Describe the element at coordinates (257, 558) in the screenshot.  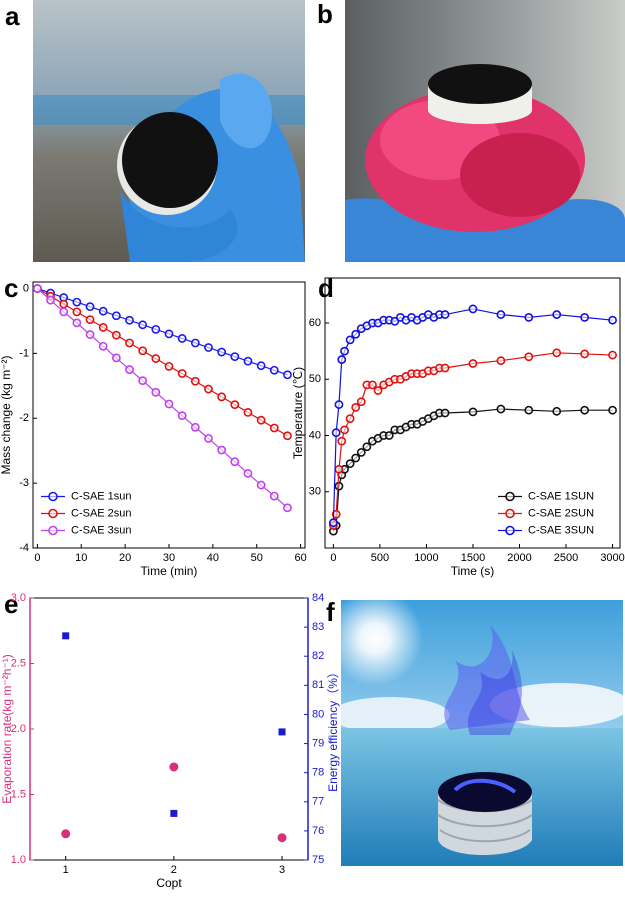
I see `x-tick-label: 50` at that location.